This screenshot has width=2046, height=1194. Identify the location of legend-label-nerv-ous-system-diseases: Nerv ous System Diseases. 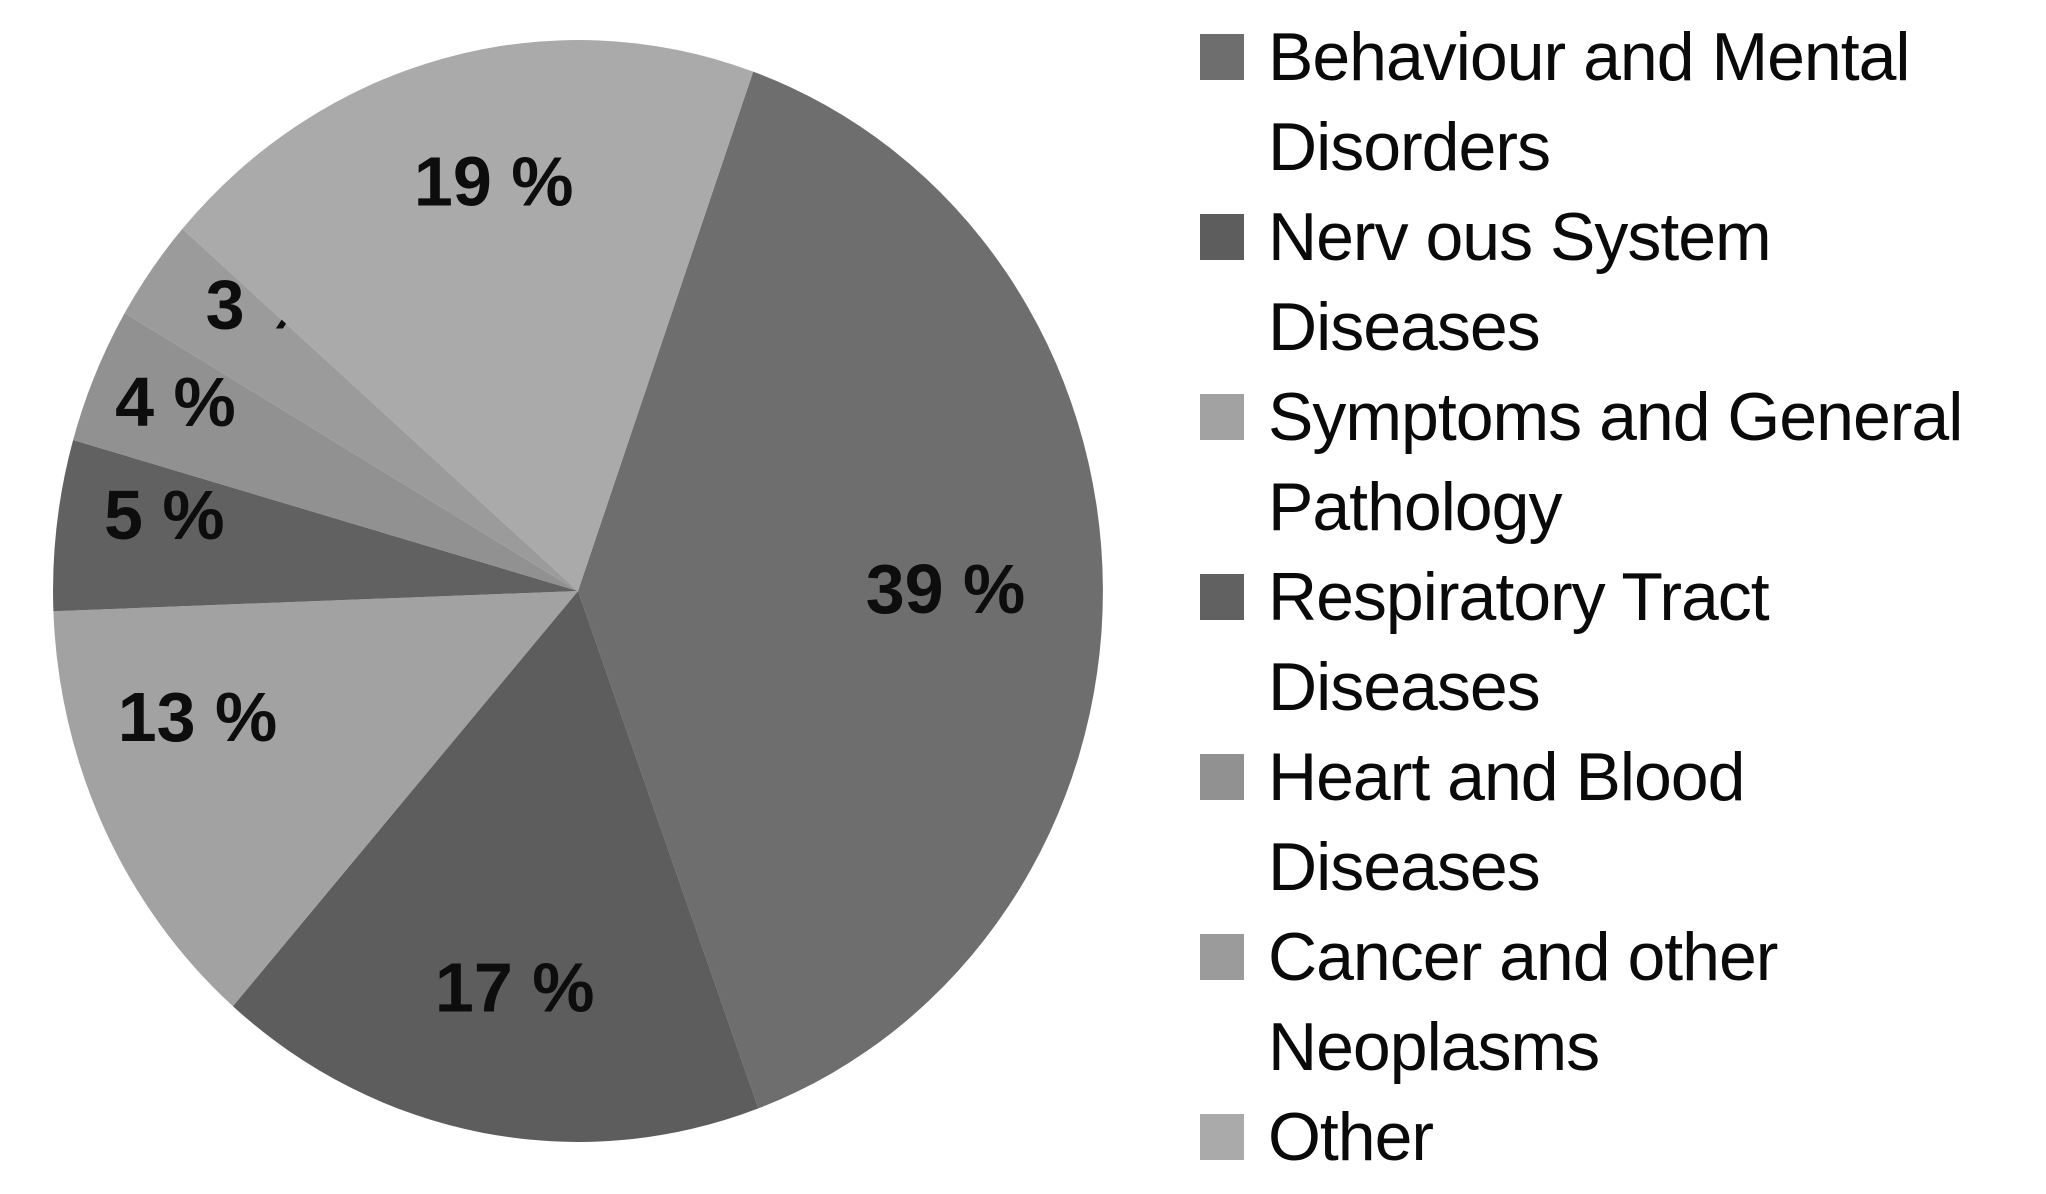
(1520, 282).